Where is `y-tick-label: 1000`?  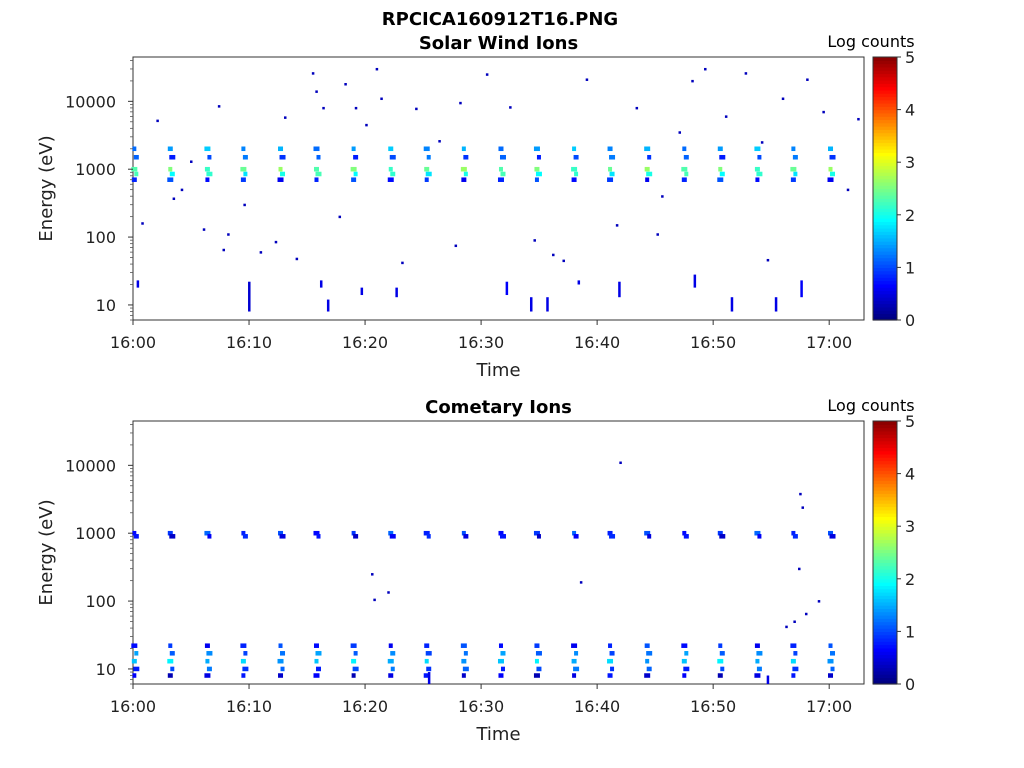
y-tick-label: 1000 is located at coordinates (95, 533).